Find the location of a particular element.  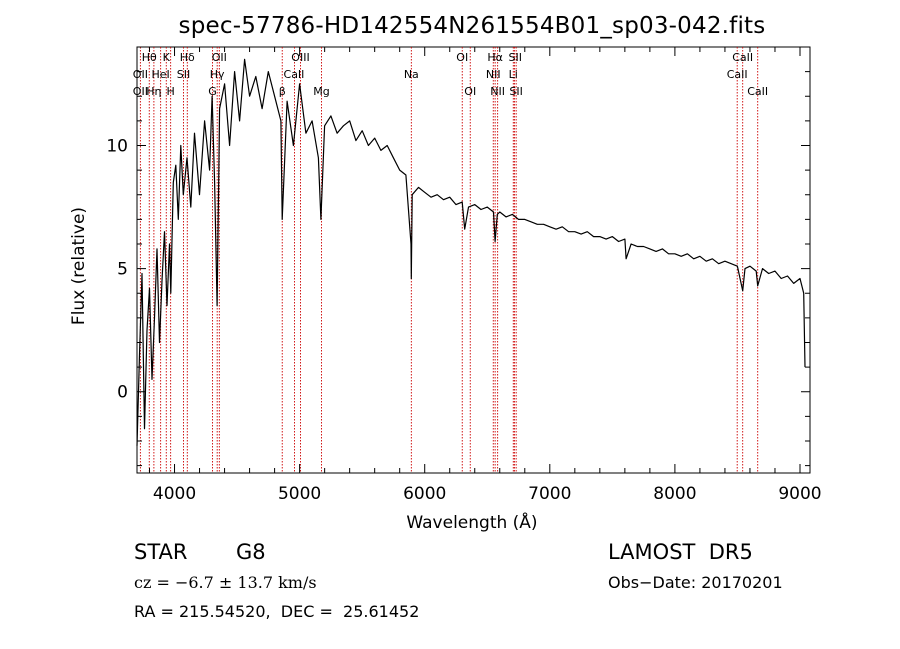

spectral-line-label: Hη is located at coordinates (153, 91).